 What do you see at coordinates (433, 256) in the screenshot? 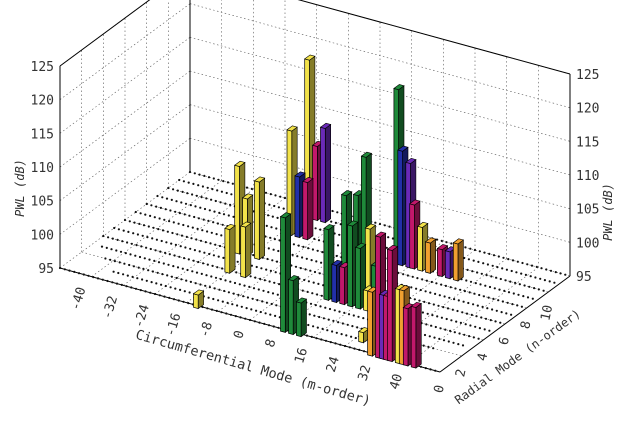
I see `bar-side` at bounding box center [433, 256].